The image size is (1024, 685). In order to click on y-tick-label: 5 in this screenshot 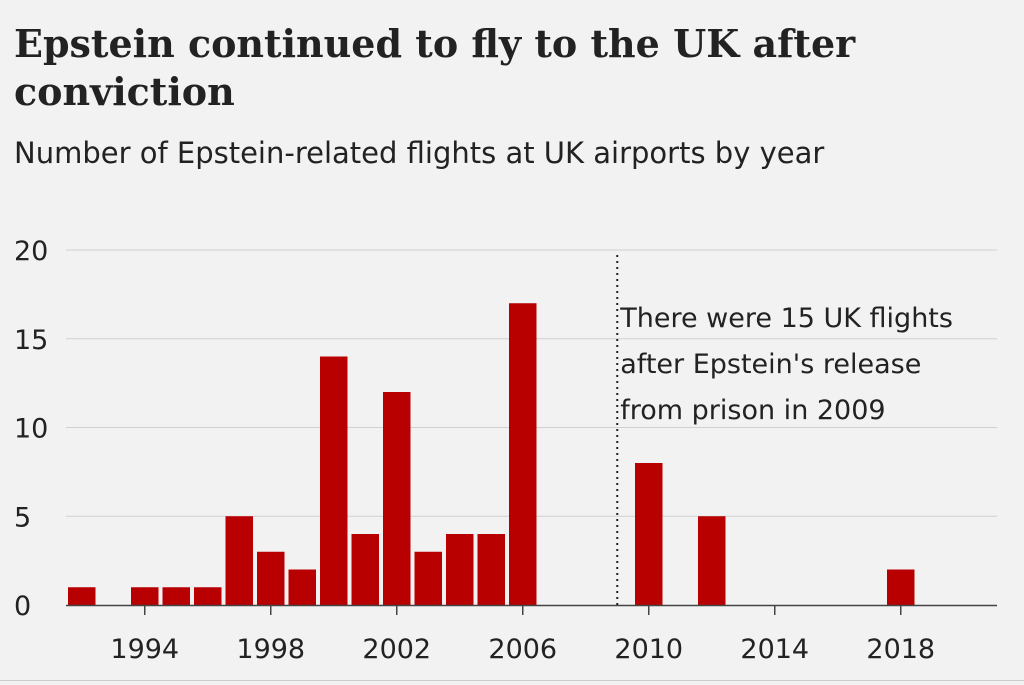, I will do `click(22, 517)`.